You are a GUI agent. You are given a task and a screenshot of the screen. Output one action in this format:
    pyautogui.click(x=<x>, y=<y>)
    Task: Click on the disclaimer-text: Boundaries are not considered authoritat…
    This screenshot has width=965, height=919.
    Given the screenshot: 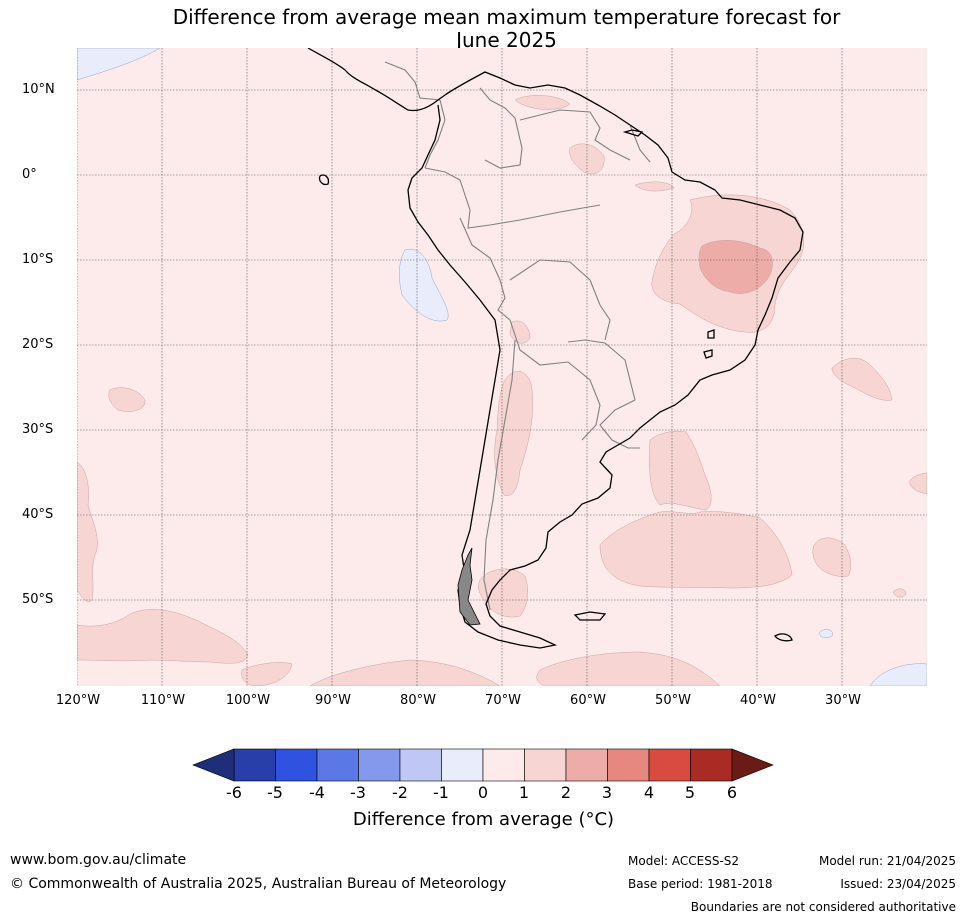 What is the action you would take?
    pyautogui.click(x=823, y=907)
    